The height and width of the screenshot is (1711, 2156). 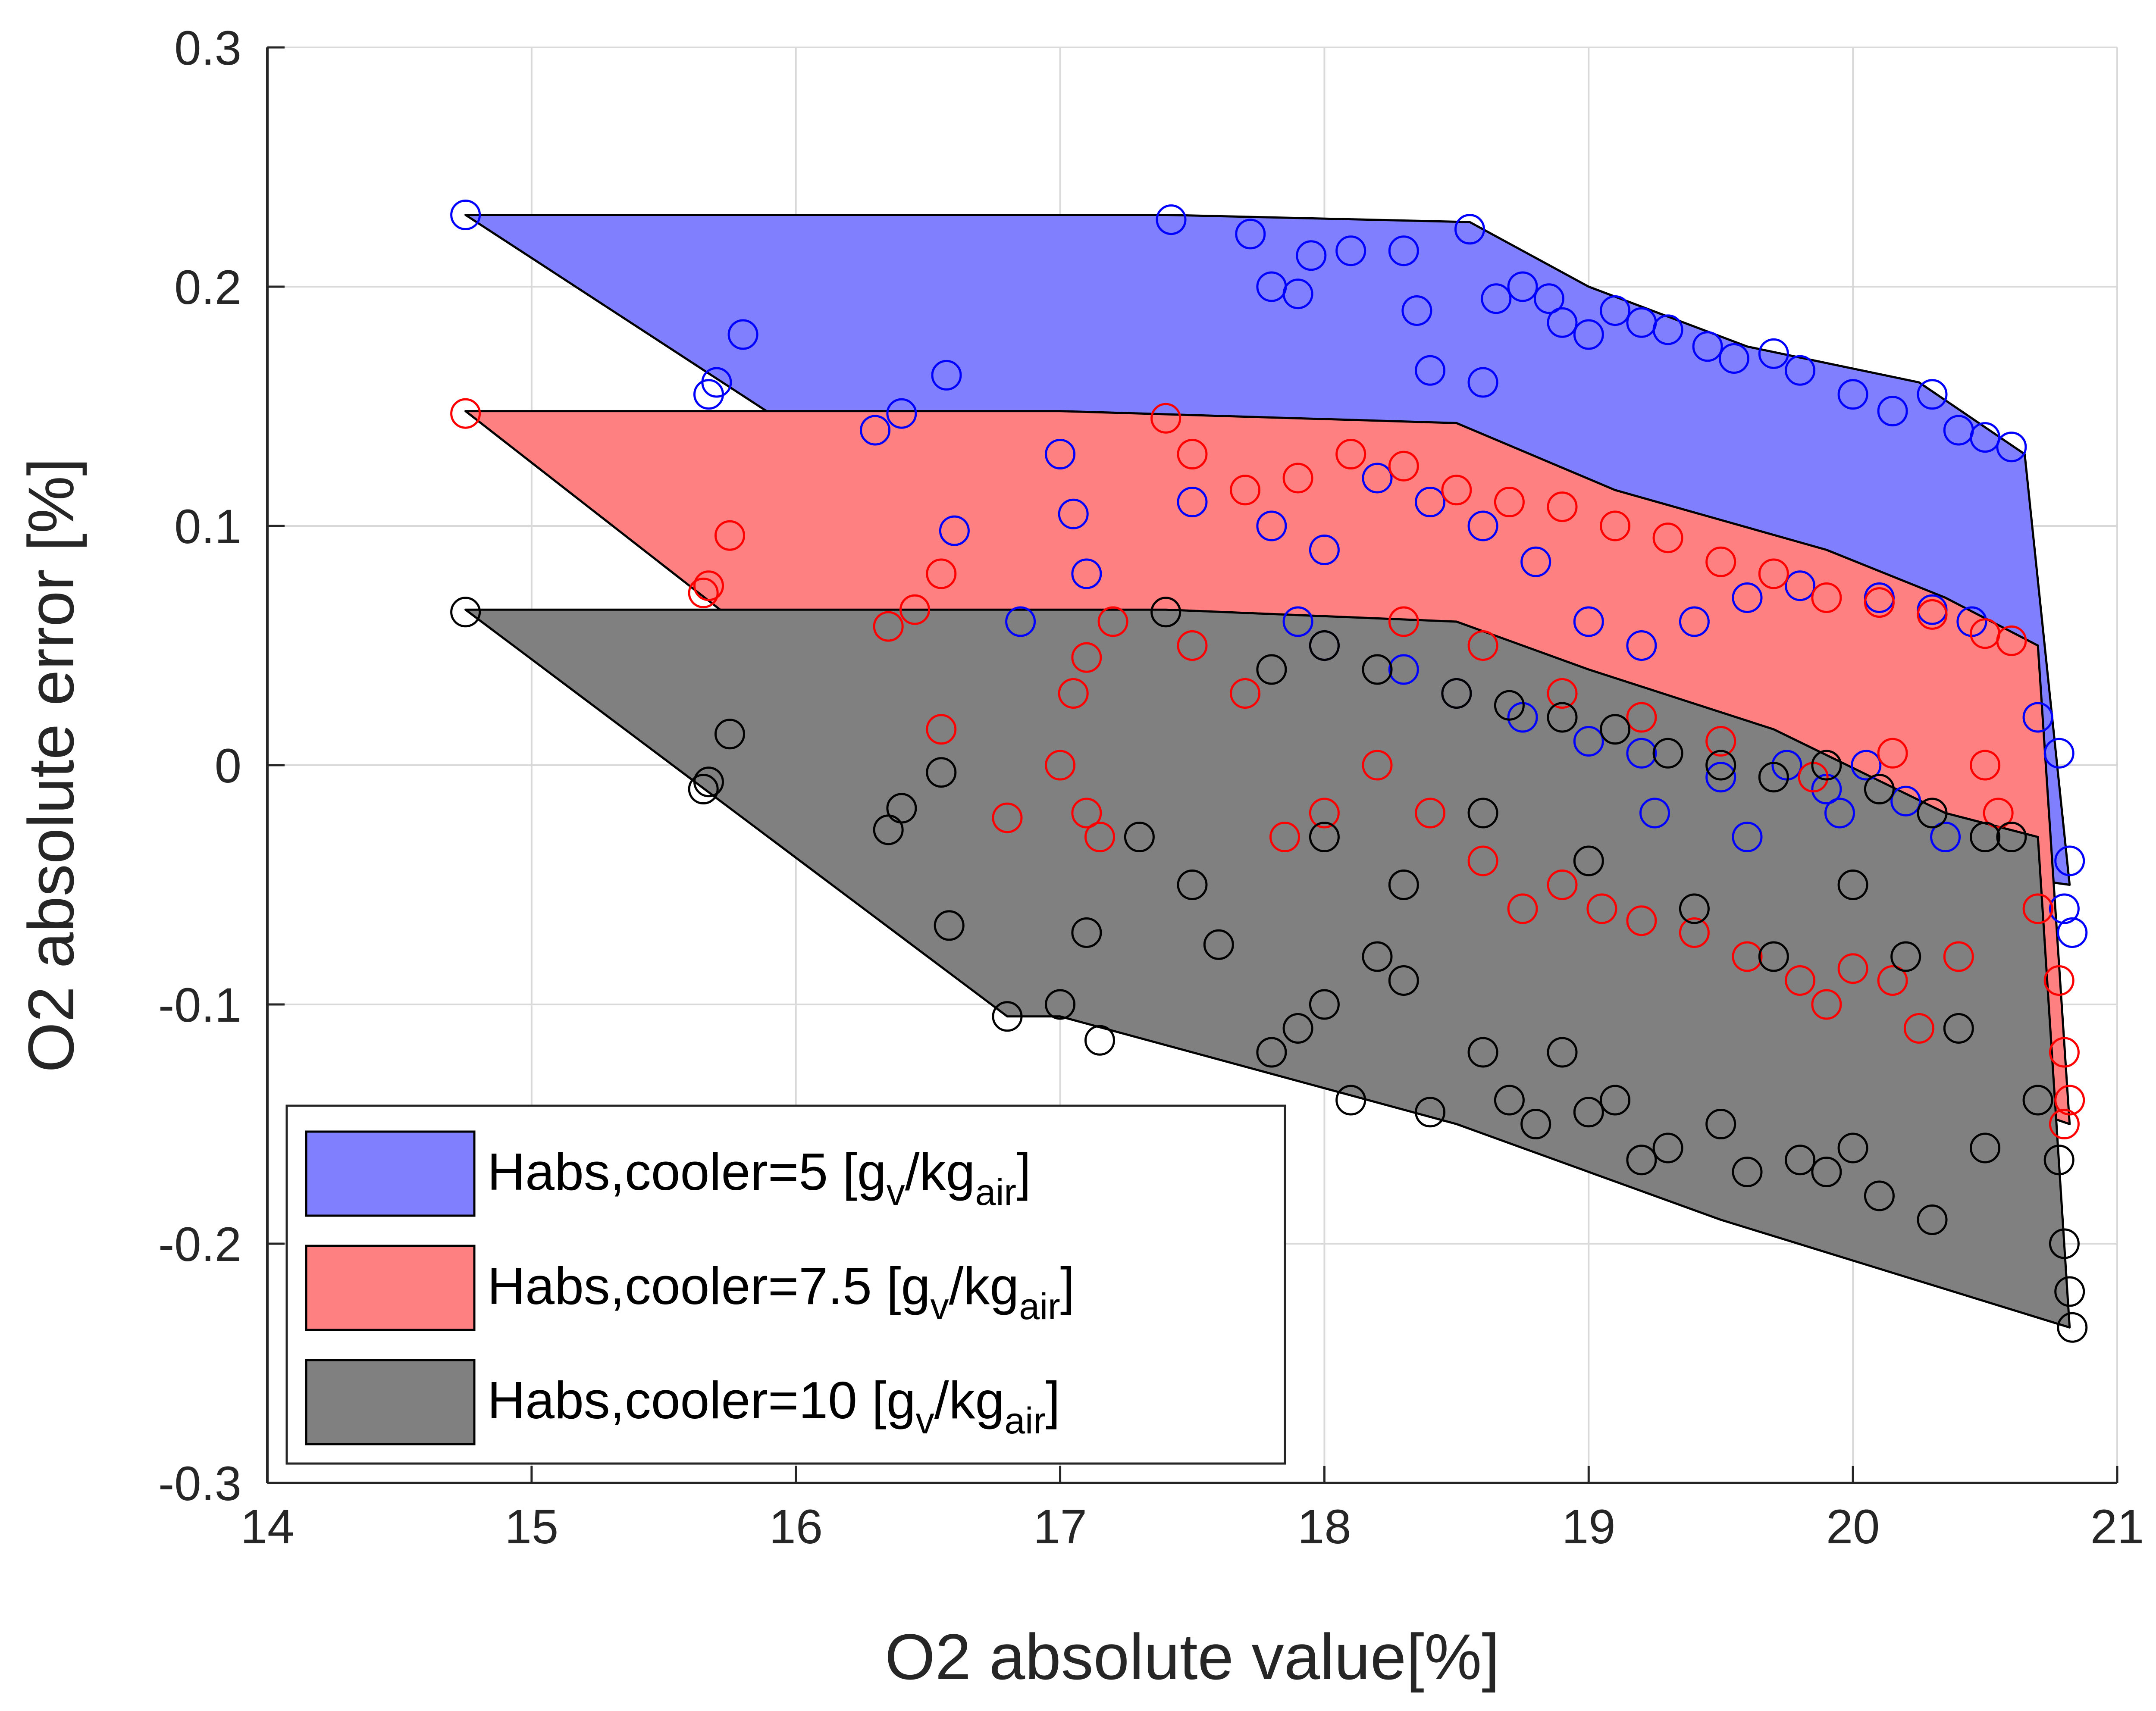 I want to click on y-tick-label-1: -0.2, so click(x=199, y=1244).